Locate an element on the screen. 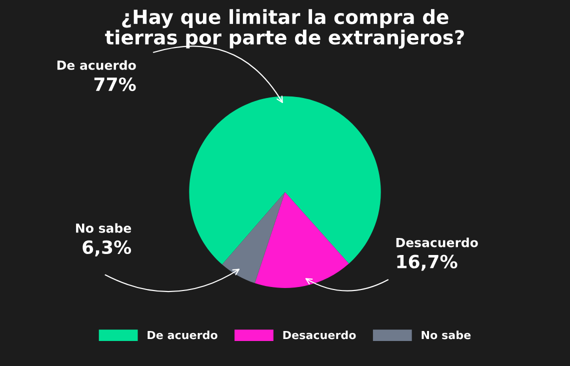 The height and width of the screenshot is (366, 570). slice-label: No sabe is located at coordinates (104, 228).